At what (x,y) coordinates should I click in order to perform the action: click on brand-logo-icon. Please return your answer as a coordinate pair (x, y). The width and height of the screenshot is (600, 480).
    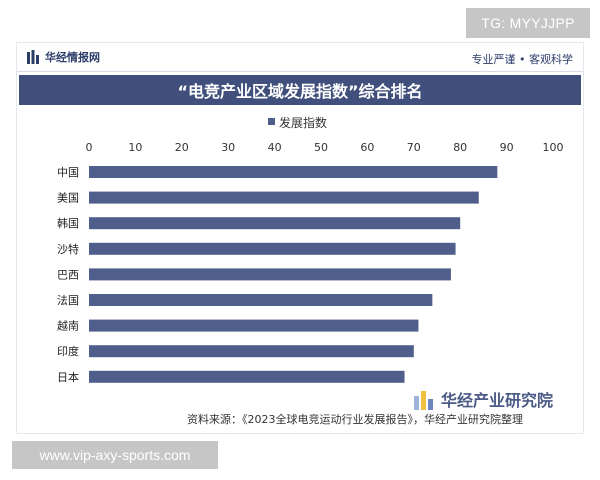
    Looking at the image, I should click on (33, 57).